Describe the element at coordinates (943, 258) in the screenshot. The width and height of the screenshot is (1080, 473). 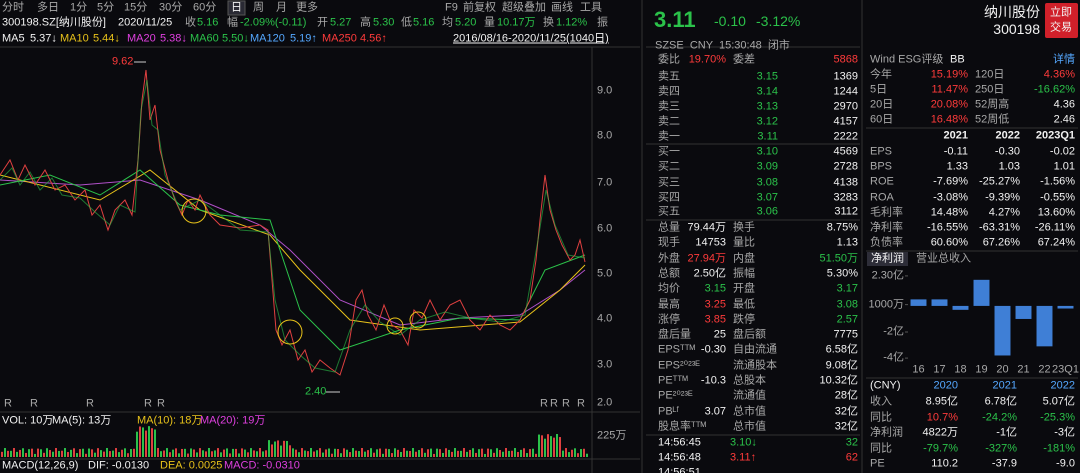
I see `tab: 营业总收入` at that location.